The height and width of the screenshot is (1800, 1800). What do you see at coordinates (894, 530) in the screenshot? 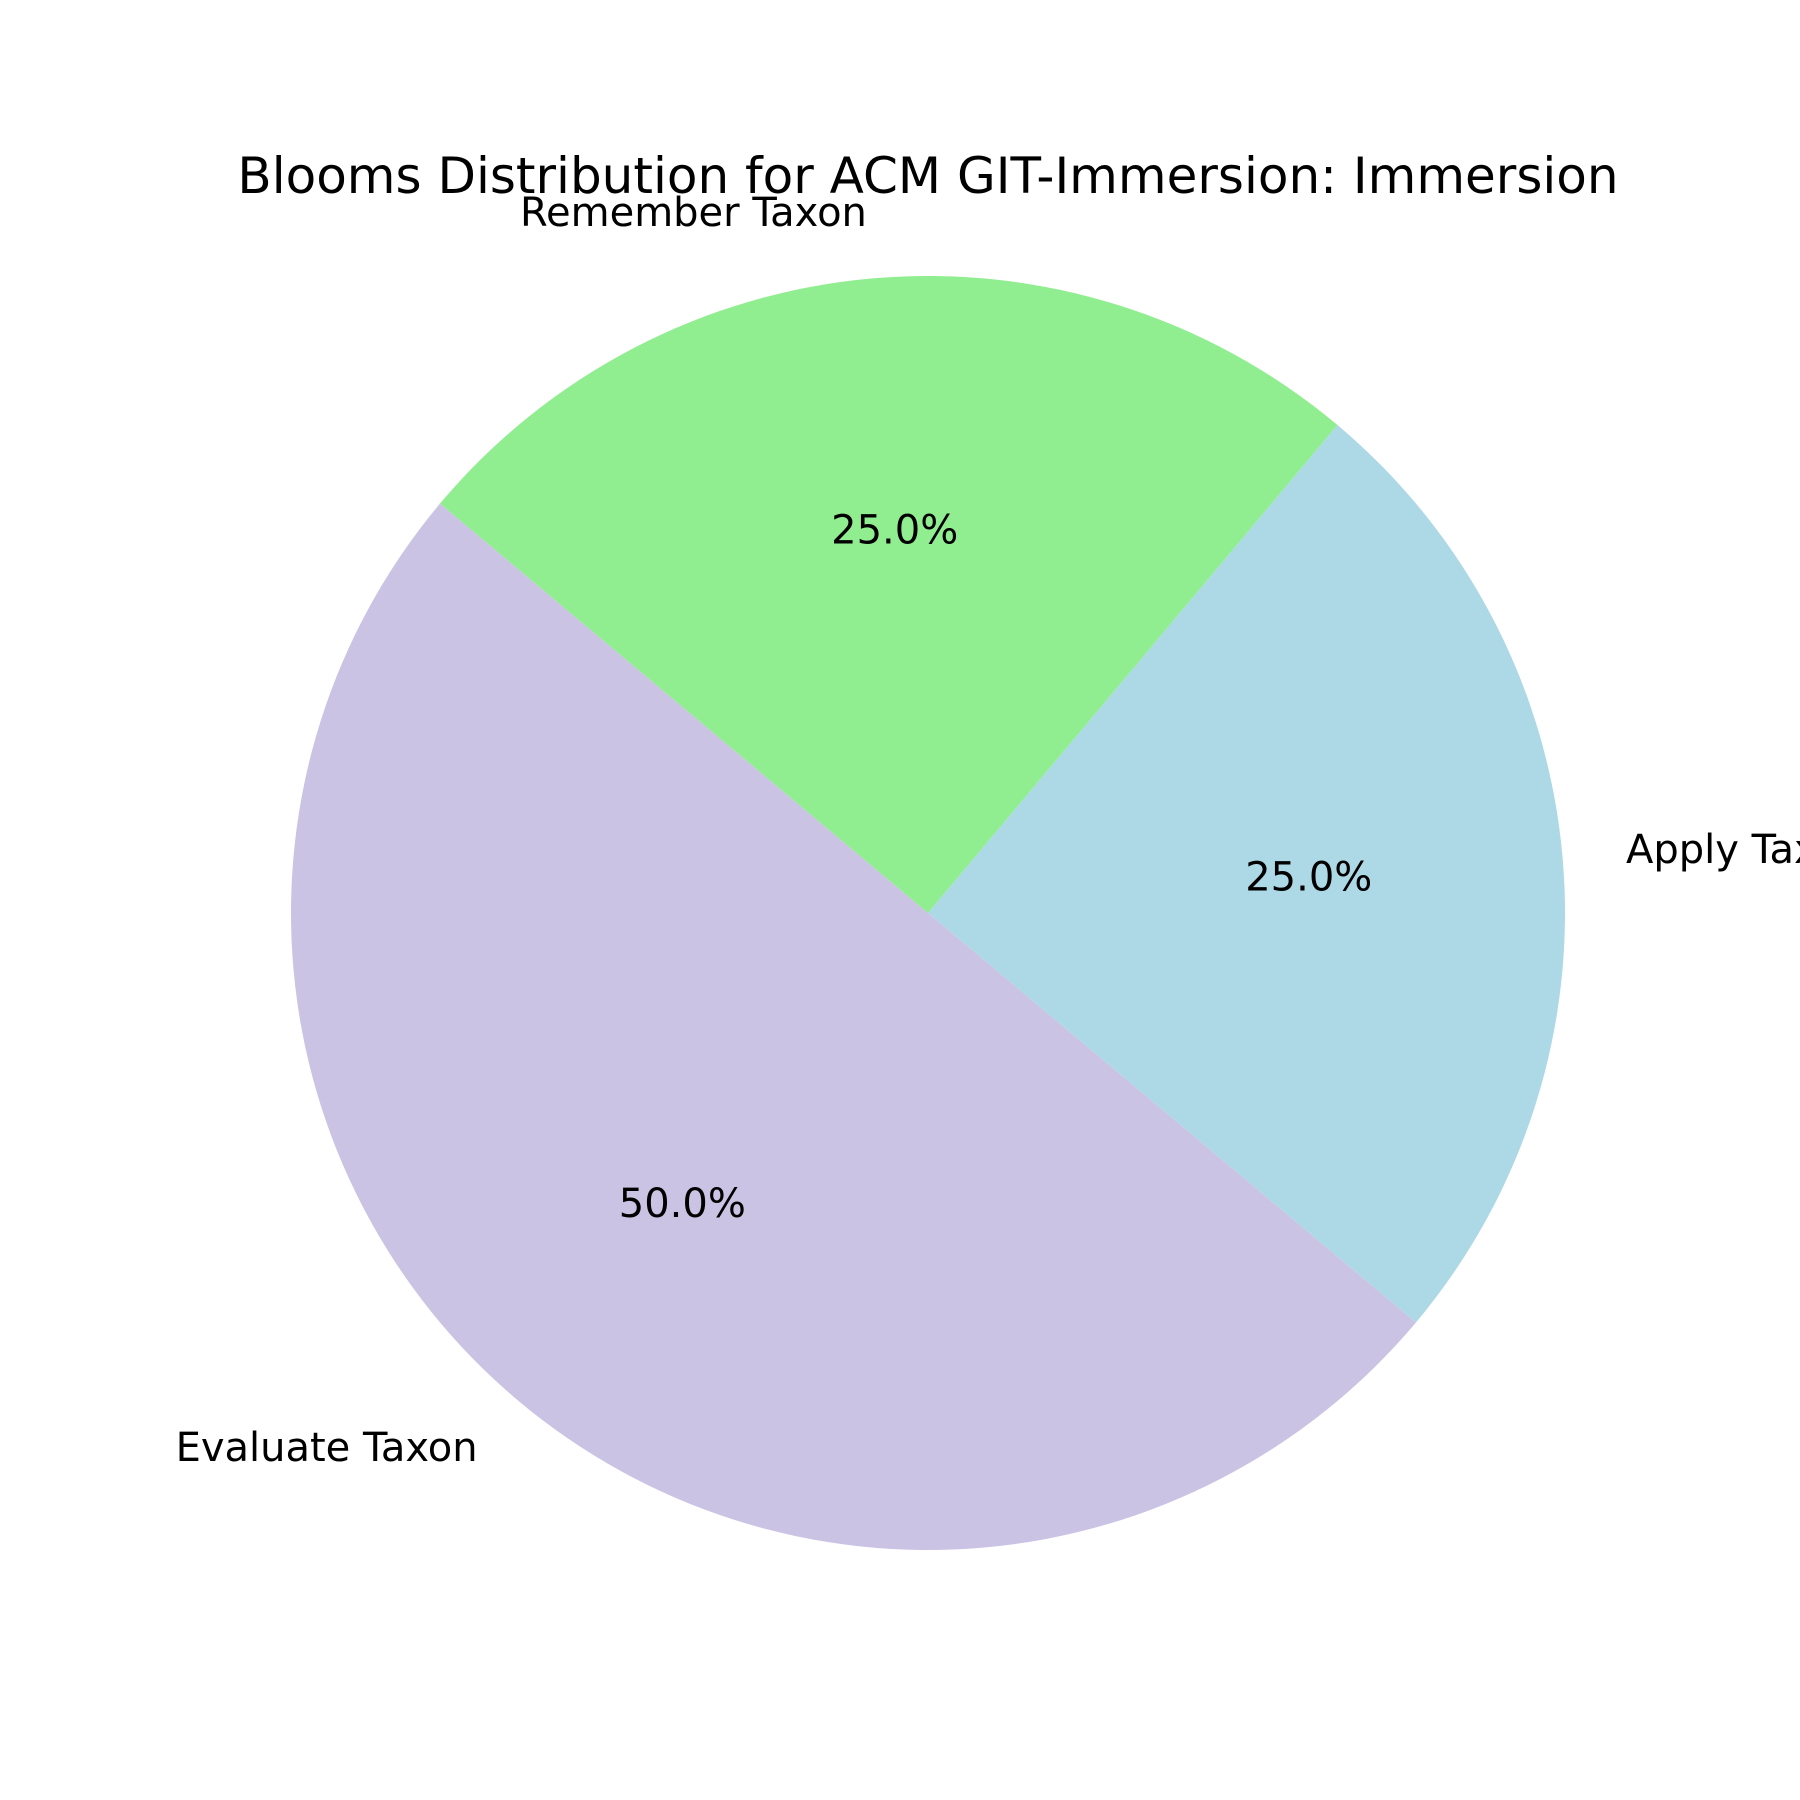
I see `percent-label-remember-taxon: 25.0%` at bounding box center [894, 530].